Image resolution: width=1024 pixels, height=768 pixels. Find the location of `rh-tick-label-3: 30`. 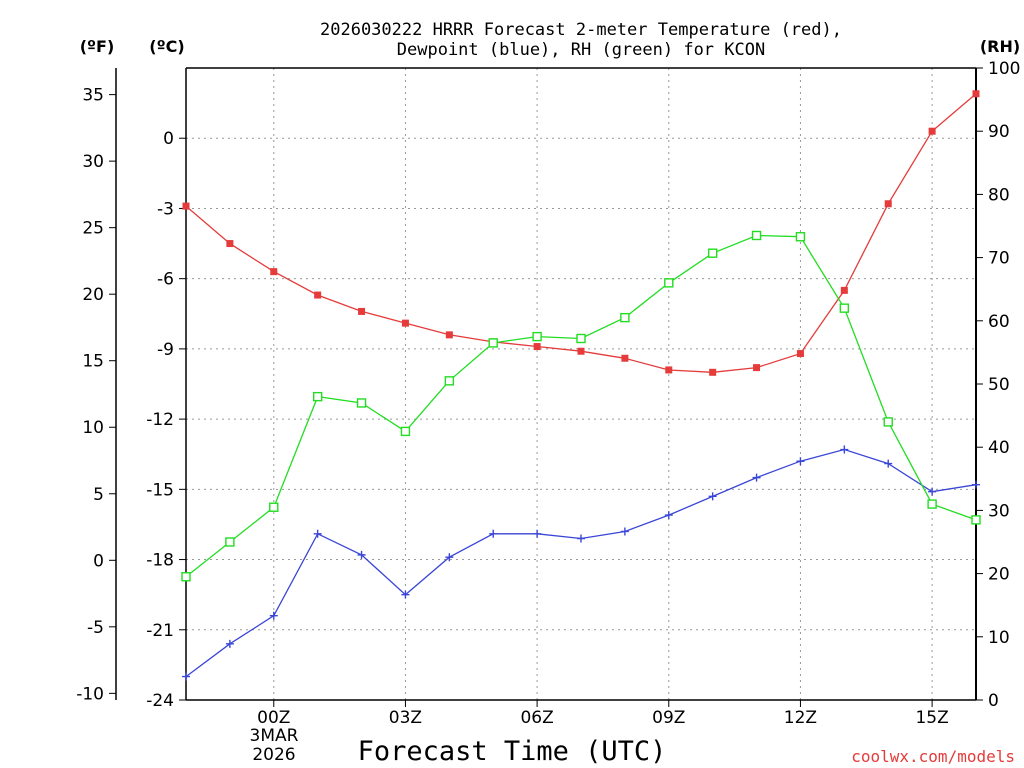

rh-tick-label-3: 30 is located at coordinates (999, 511).